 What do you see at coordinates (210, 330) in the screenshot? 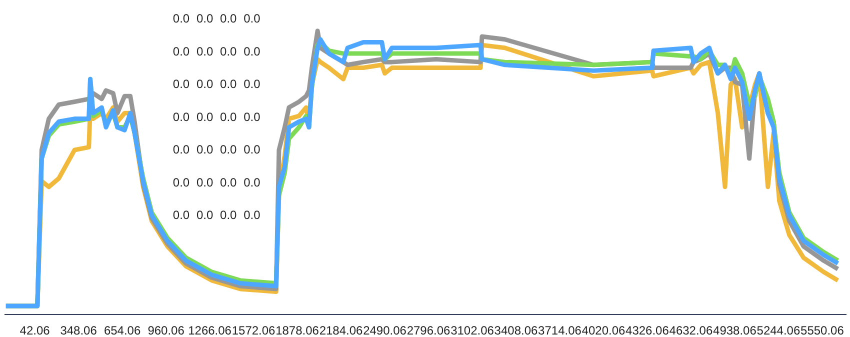
I see `x-tick-label: 1266.06` at bounding box center [210, 330].